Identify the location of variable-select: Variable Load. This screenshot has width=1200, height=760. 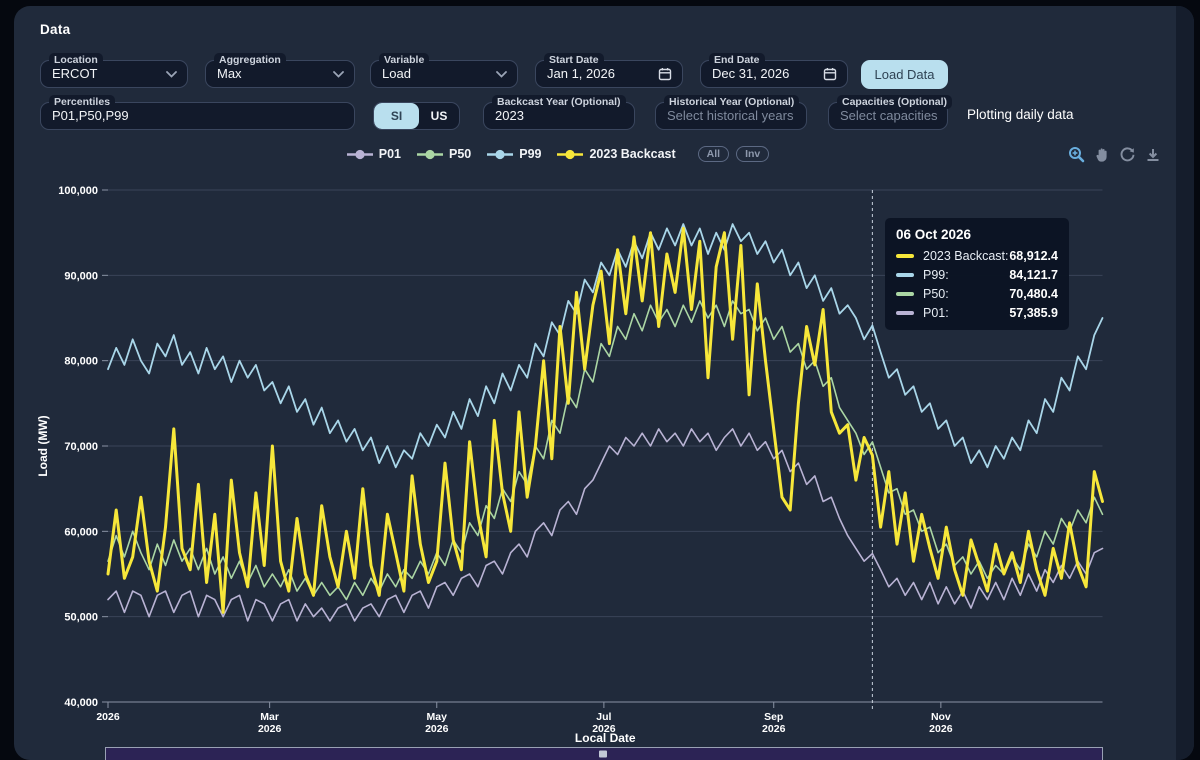
(444, 70).